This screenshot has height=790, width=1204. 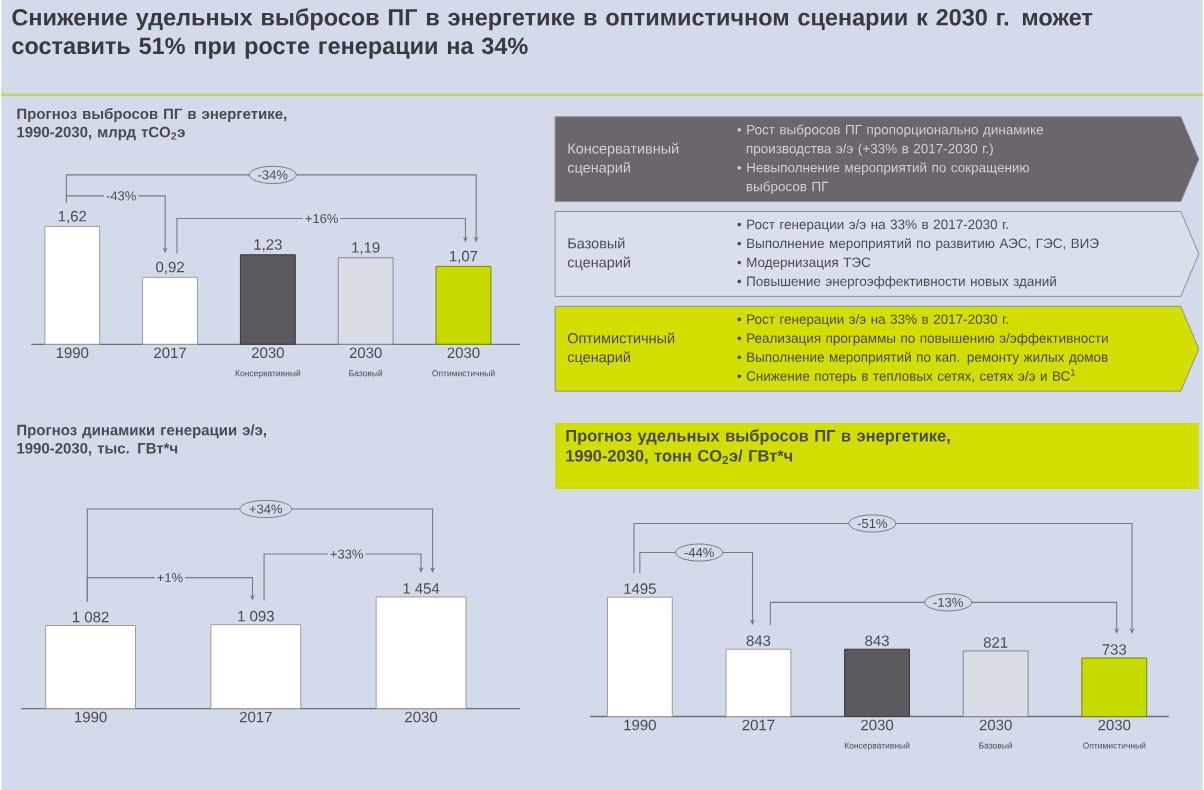 I want to click on chart-title: Прогноз динамики генерации э/э, 1990-2030, тыс. ГВт*ч, so click(x=142, y=440).